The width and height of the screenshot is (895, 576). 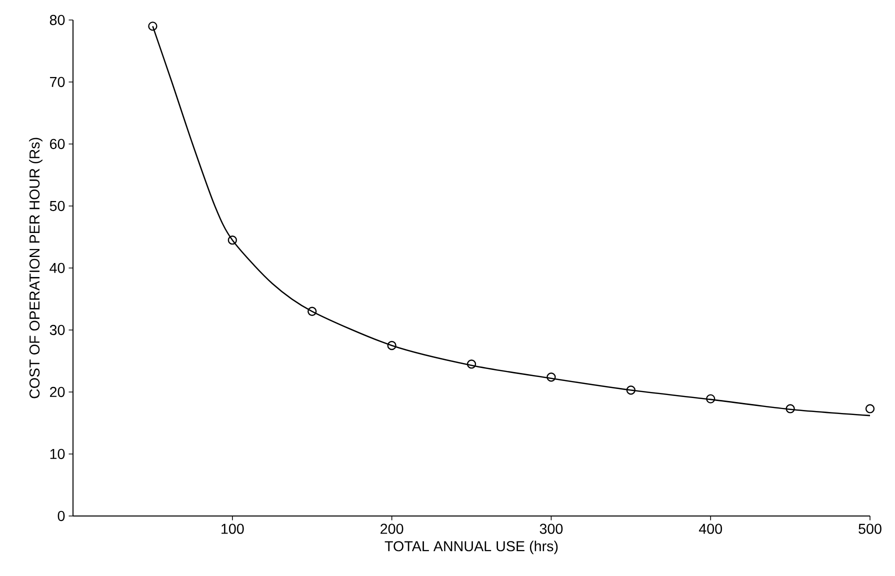 I want to click on x-axis-title: TOTAL ANNUAL USE (hrs), so click(x=471, y=547).